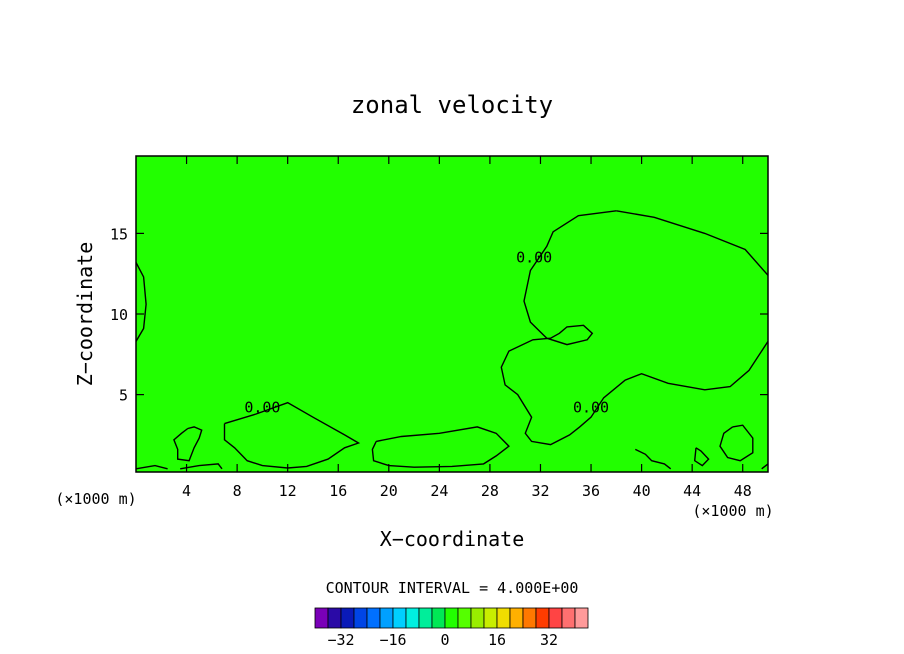 This screenshot has width=904, height=654. What do you see at coordinates (340, 640) in the screenshot?
I see `colorbar-tick-label: −32` at bounding box center [340, 640].